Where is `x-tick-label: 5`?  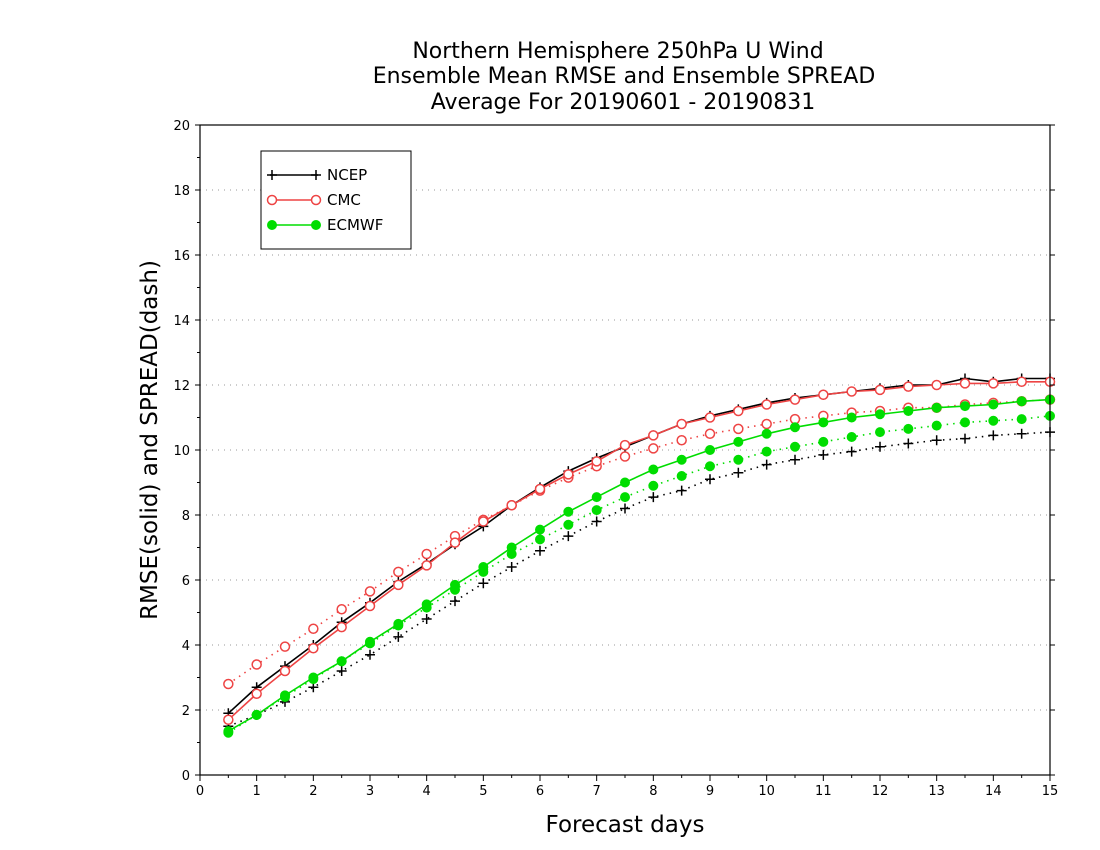
x-tick-label: 5 is located at coordinates (483, 791).